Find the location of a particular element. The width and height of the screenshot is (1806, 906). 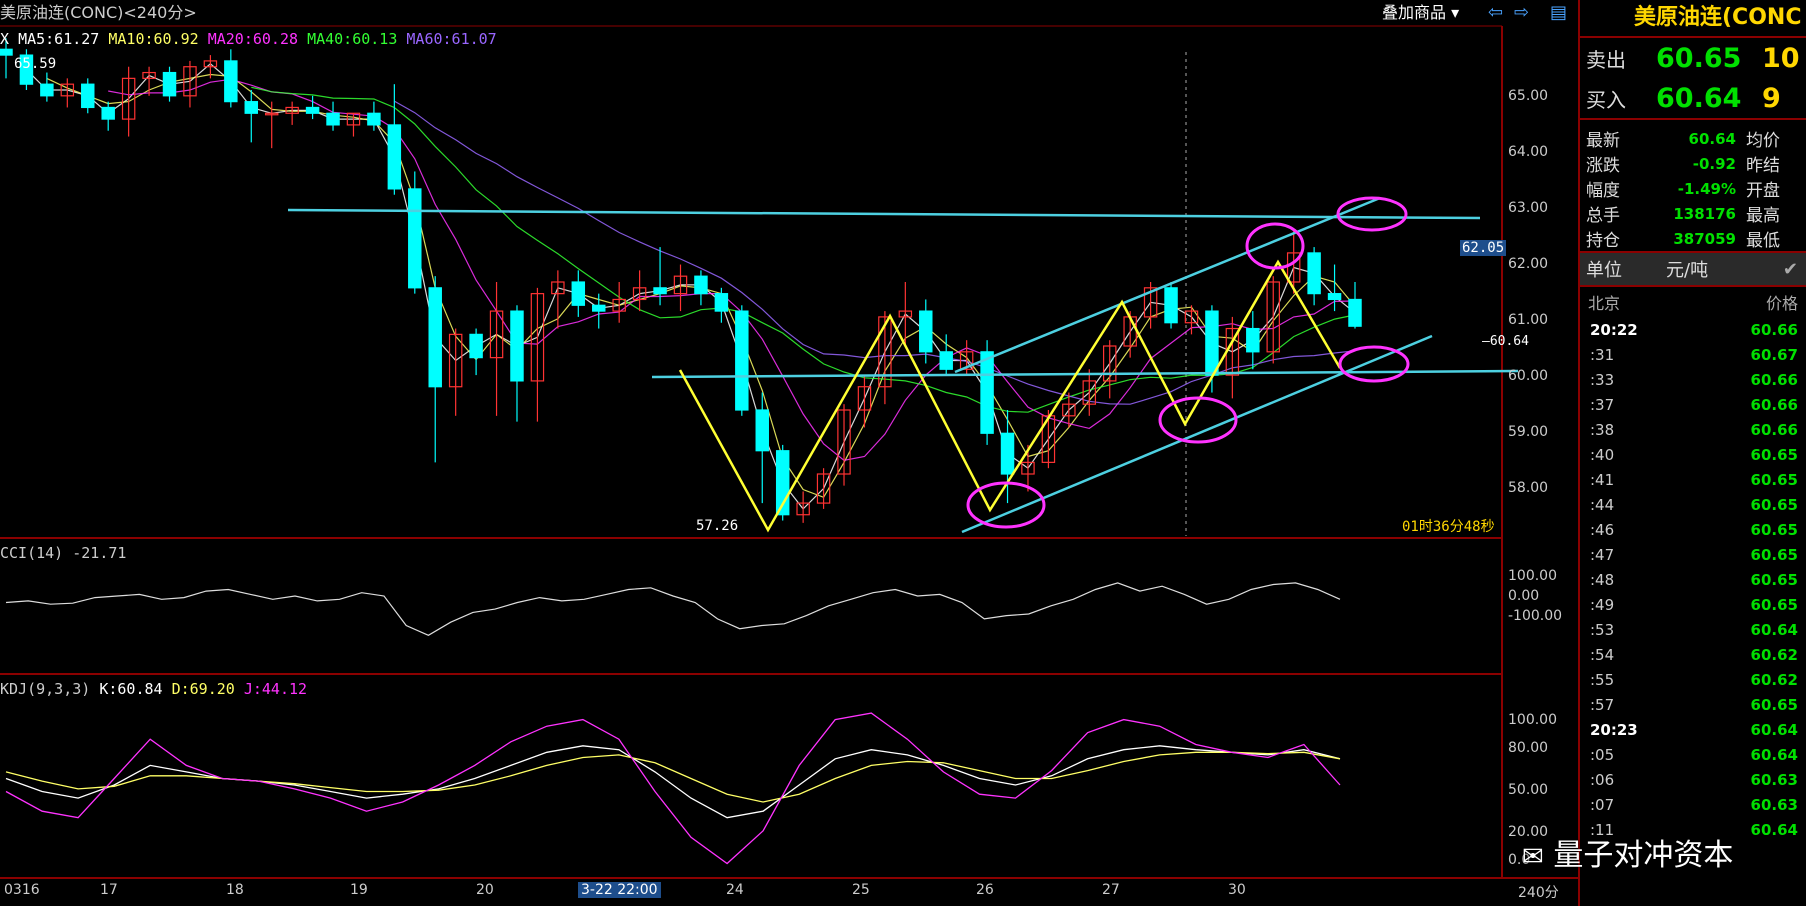

tick-time: :07 is located at coordinates (1602, 804).